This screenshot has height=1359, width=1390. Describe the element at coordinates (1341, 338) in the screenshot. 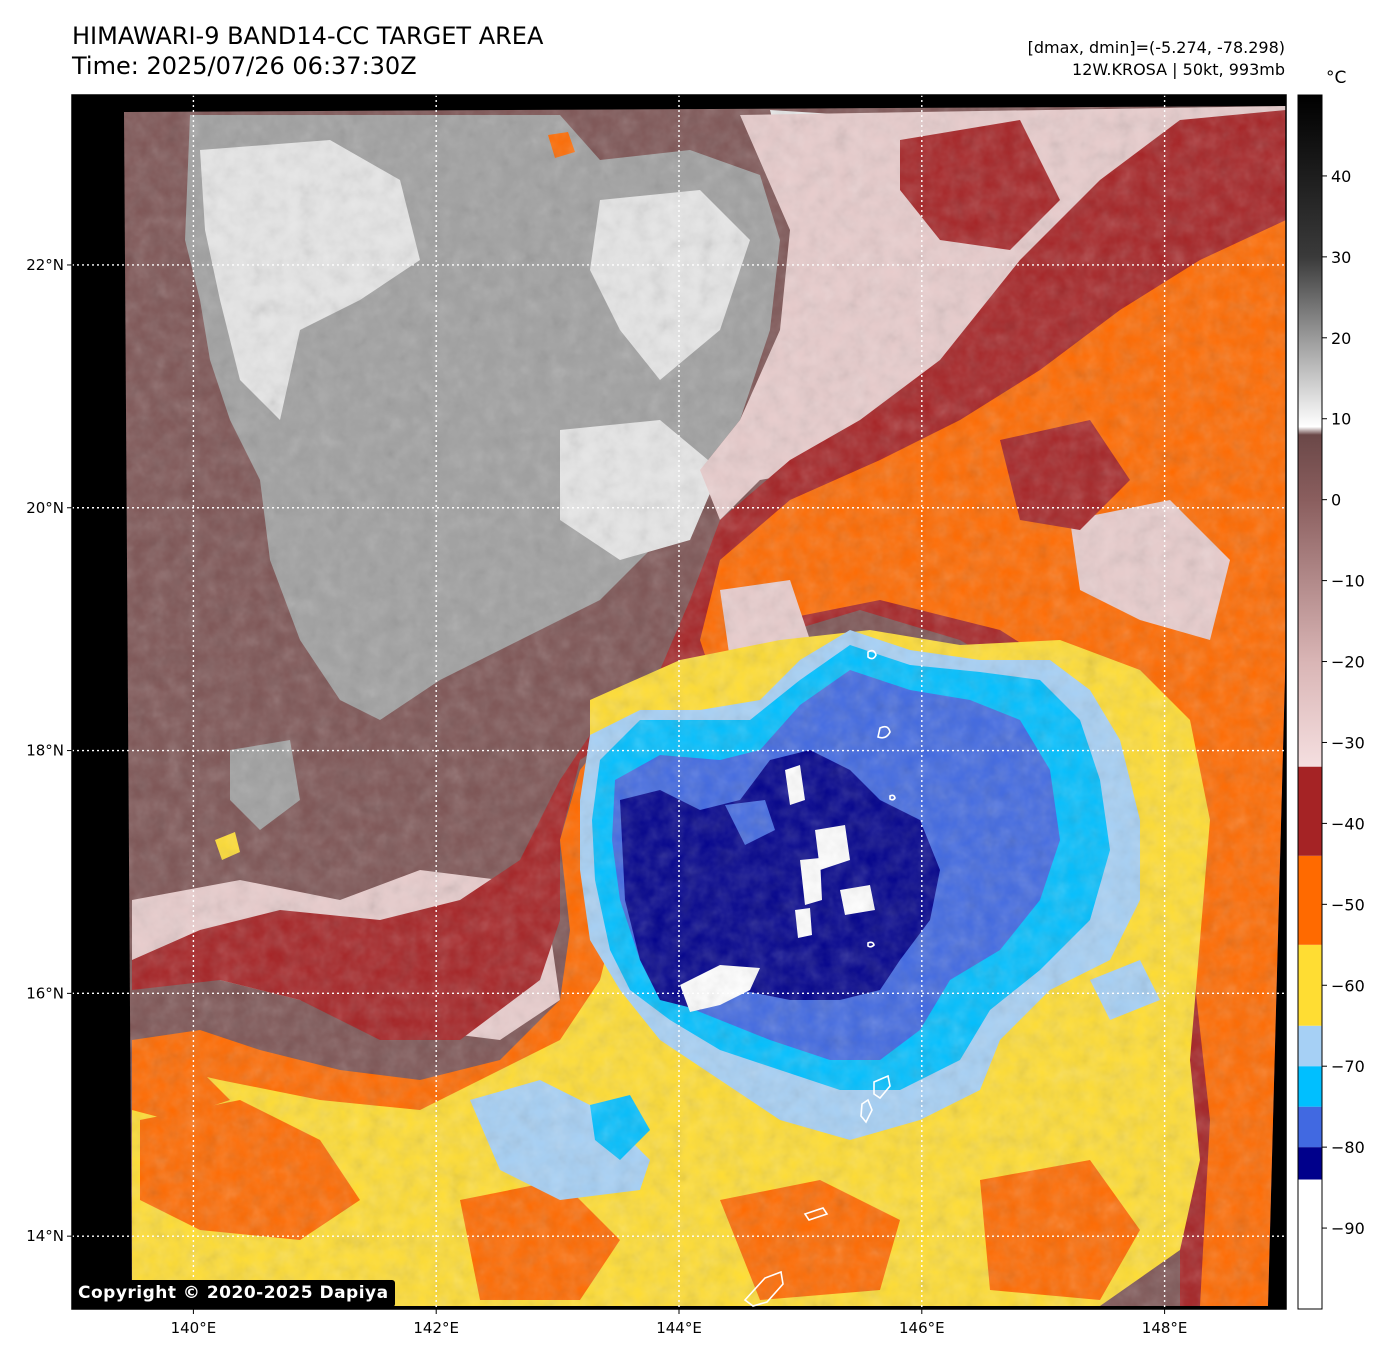

I see `colorbar-tick-label: 20` at that location.